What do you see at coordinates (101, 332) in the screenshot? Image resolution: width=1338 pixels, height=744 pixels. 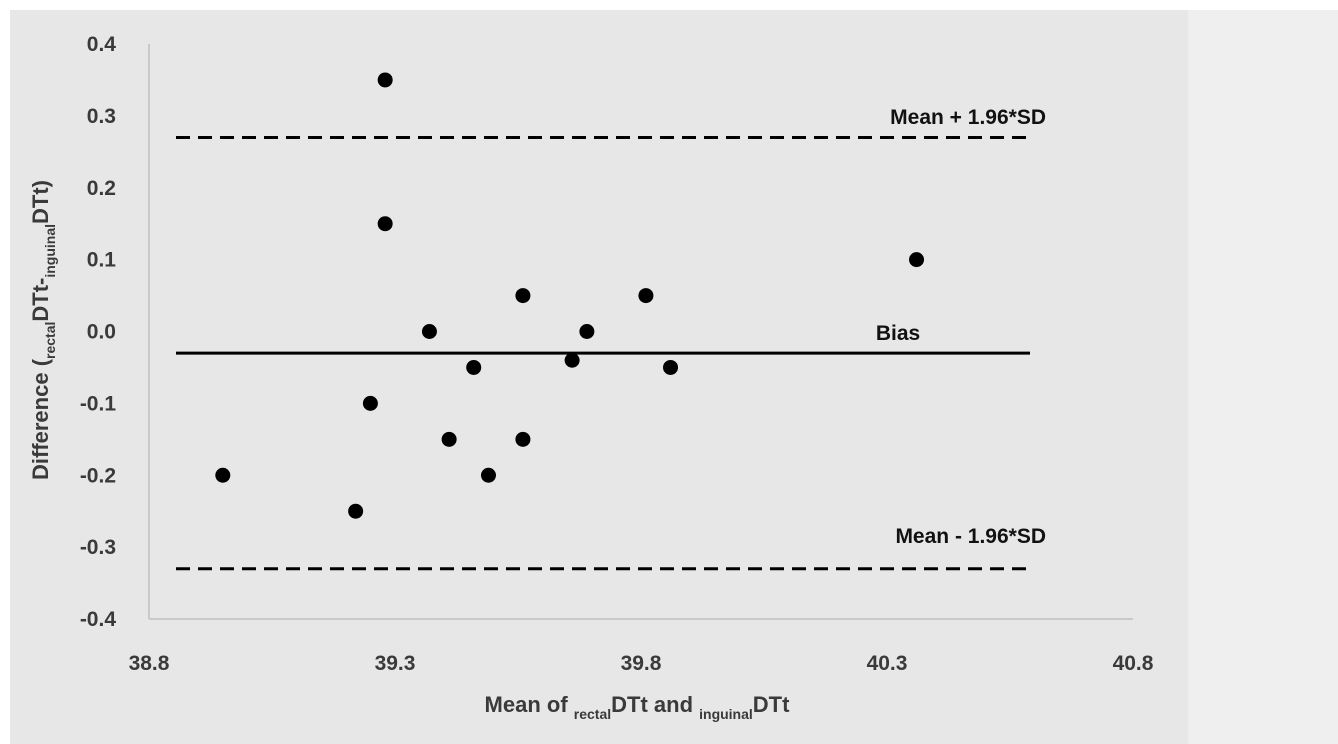 I see `y-tick-label: 0.0` at bounding box center [101, 332].